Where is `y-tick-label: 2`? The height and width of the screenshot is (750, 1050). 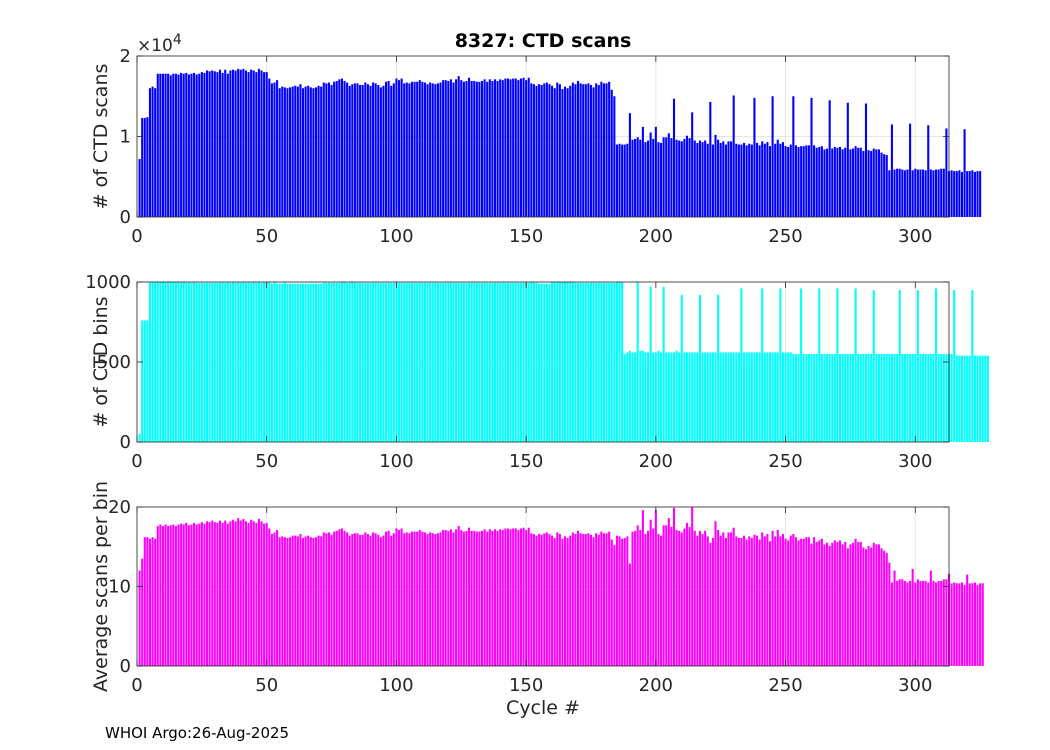
y-tick-label: 2 is located at coordinates (125, 56).